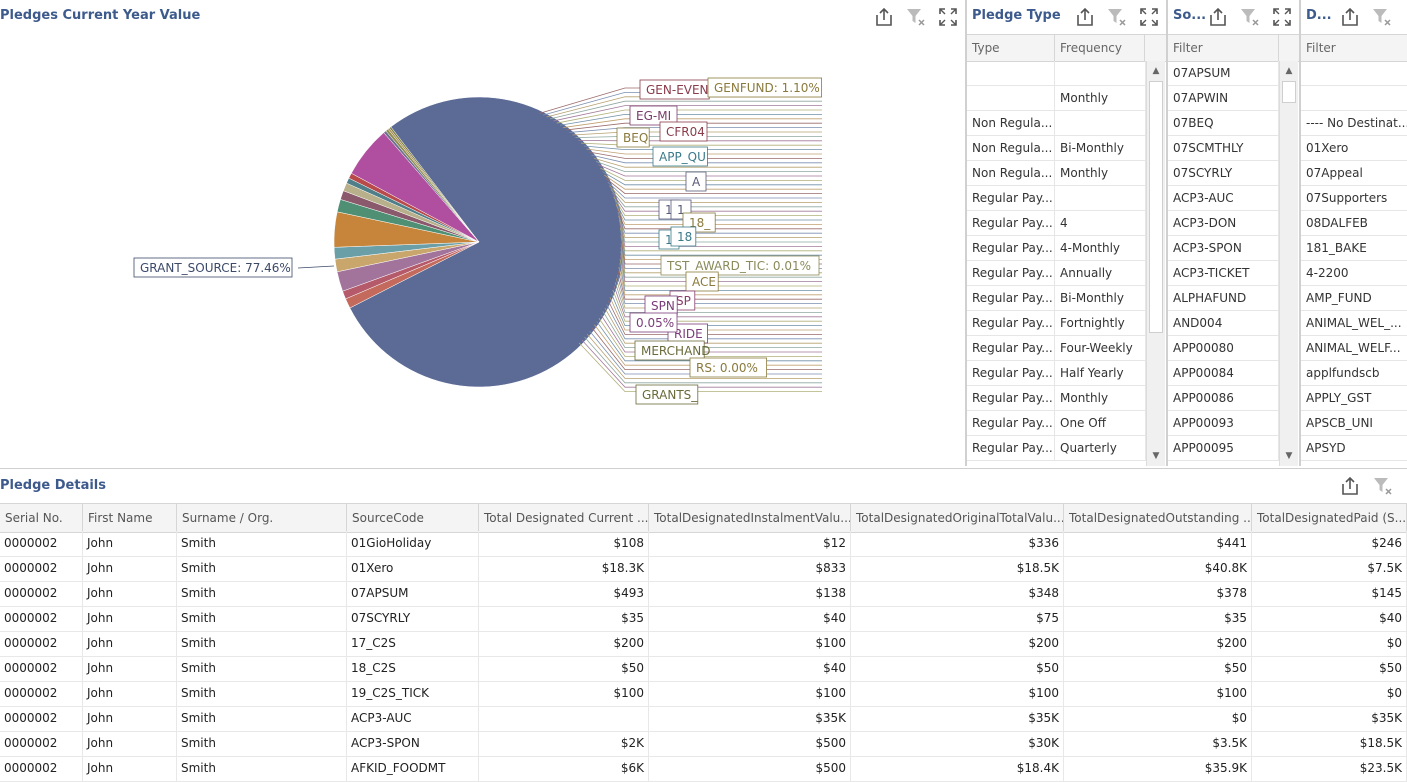 Image resolution: width=1407 pixels, height=782 pixels. What do you see at coordinates (1354, 148) in the screenshot?
I see `destination-row: 01Xero` at bounding box center [1354, 148].